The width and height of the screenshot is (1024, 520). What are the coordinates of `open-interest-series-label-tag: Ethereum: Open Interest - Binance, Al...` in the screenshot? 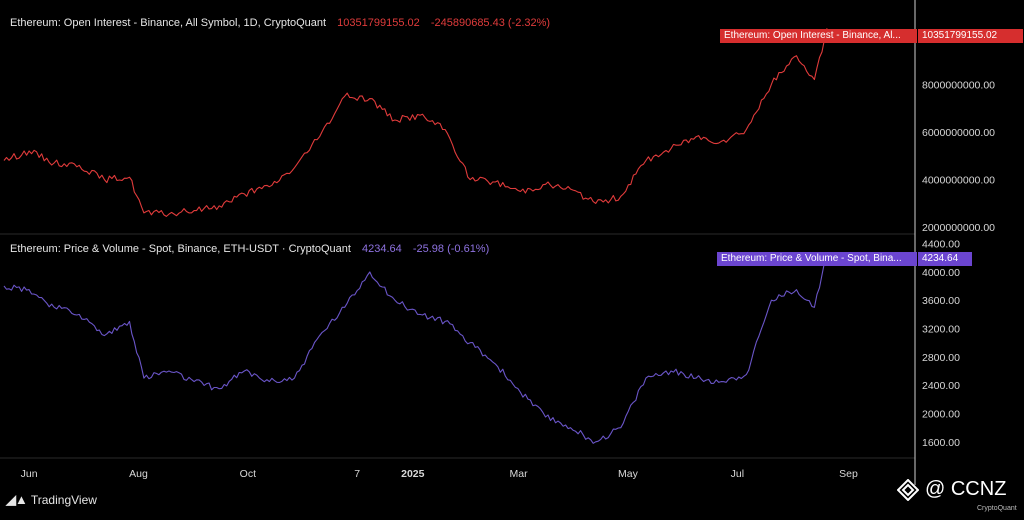 It's located at (818, 36).